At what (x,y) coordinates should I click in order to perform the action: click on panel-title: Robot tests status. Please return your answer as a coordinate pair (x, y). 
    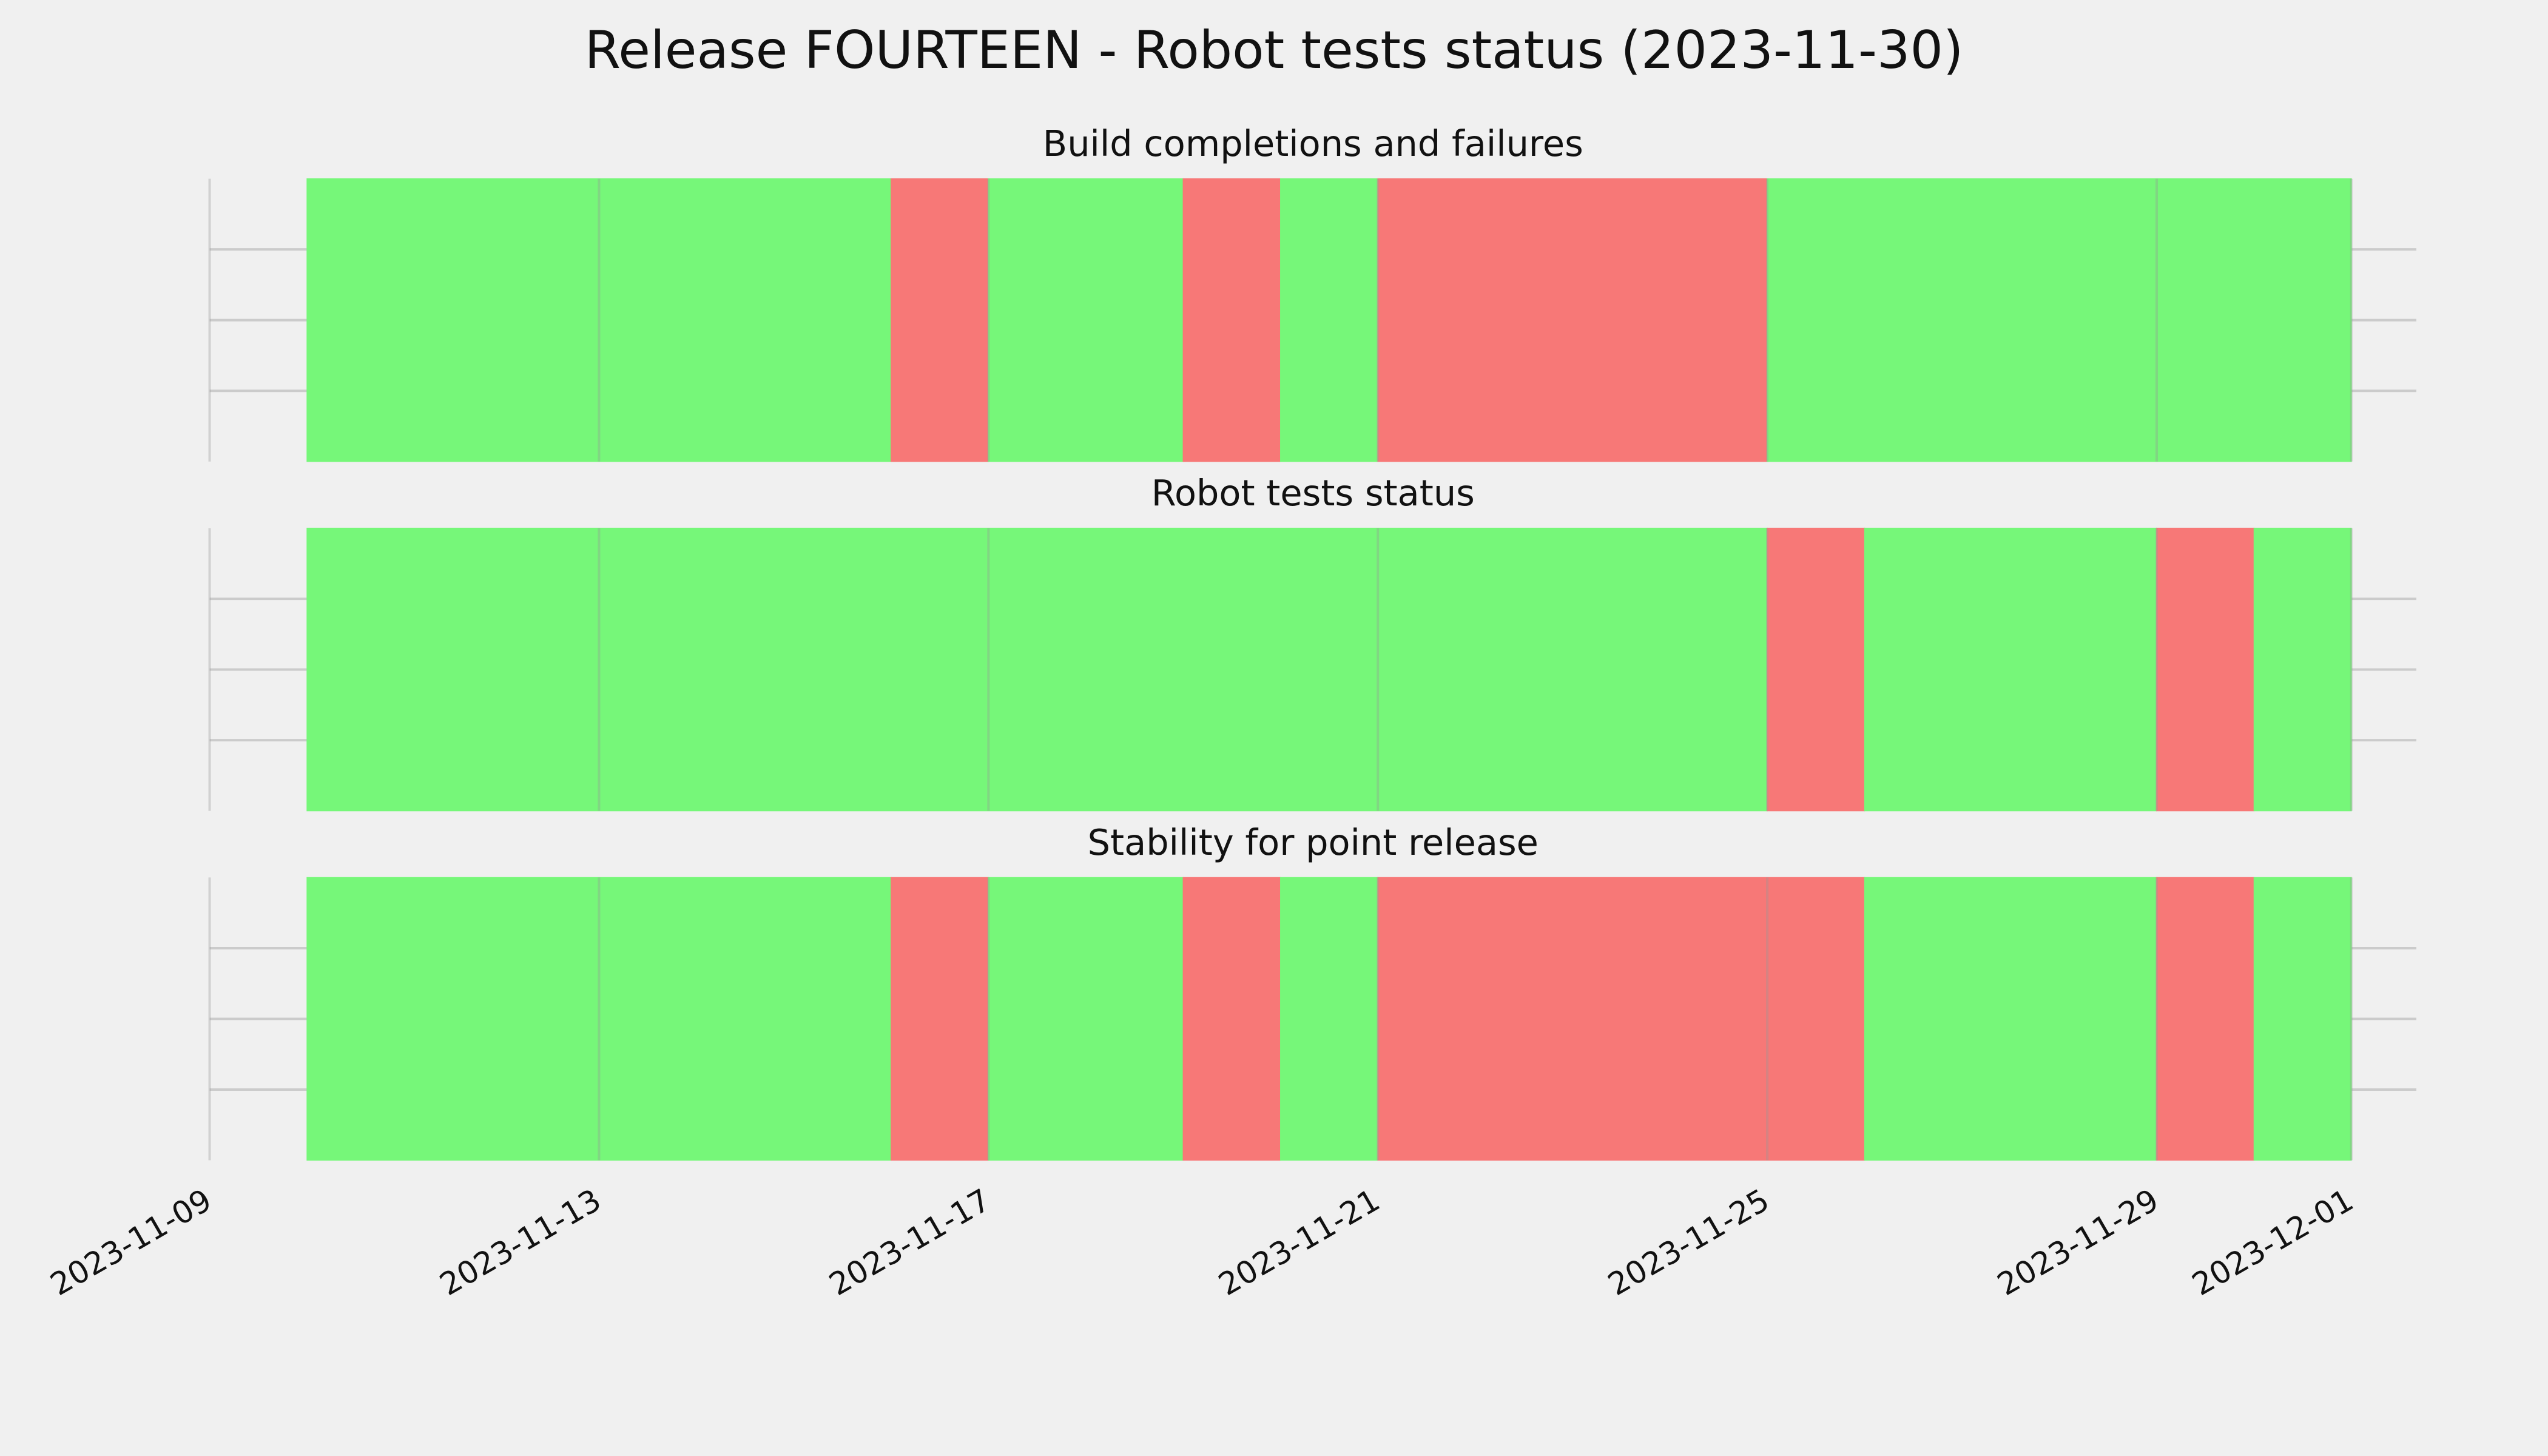
    Looking at the image, I should click on (1313, 493).